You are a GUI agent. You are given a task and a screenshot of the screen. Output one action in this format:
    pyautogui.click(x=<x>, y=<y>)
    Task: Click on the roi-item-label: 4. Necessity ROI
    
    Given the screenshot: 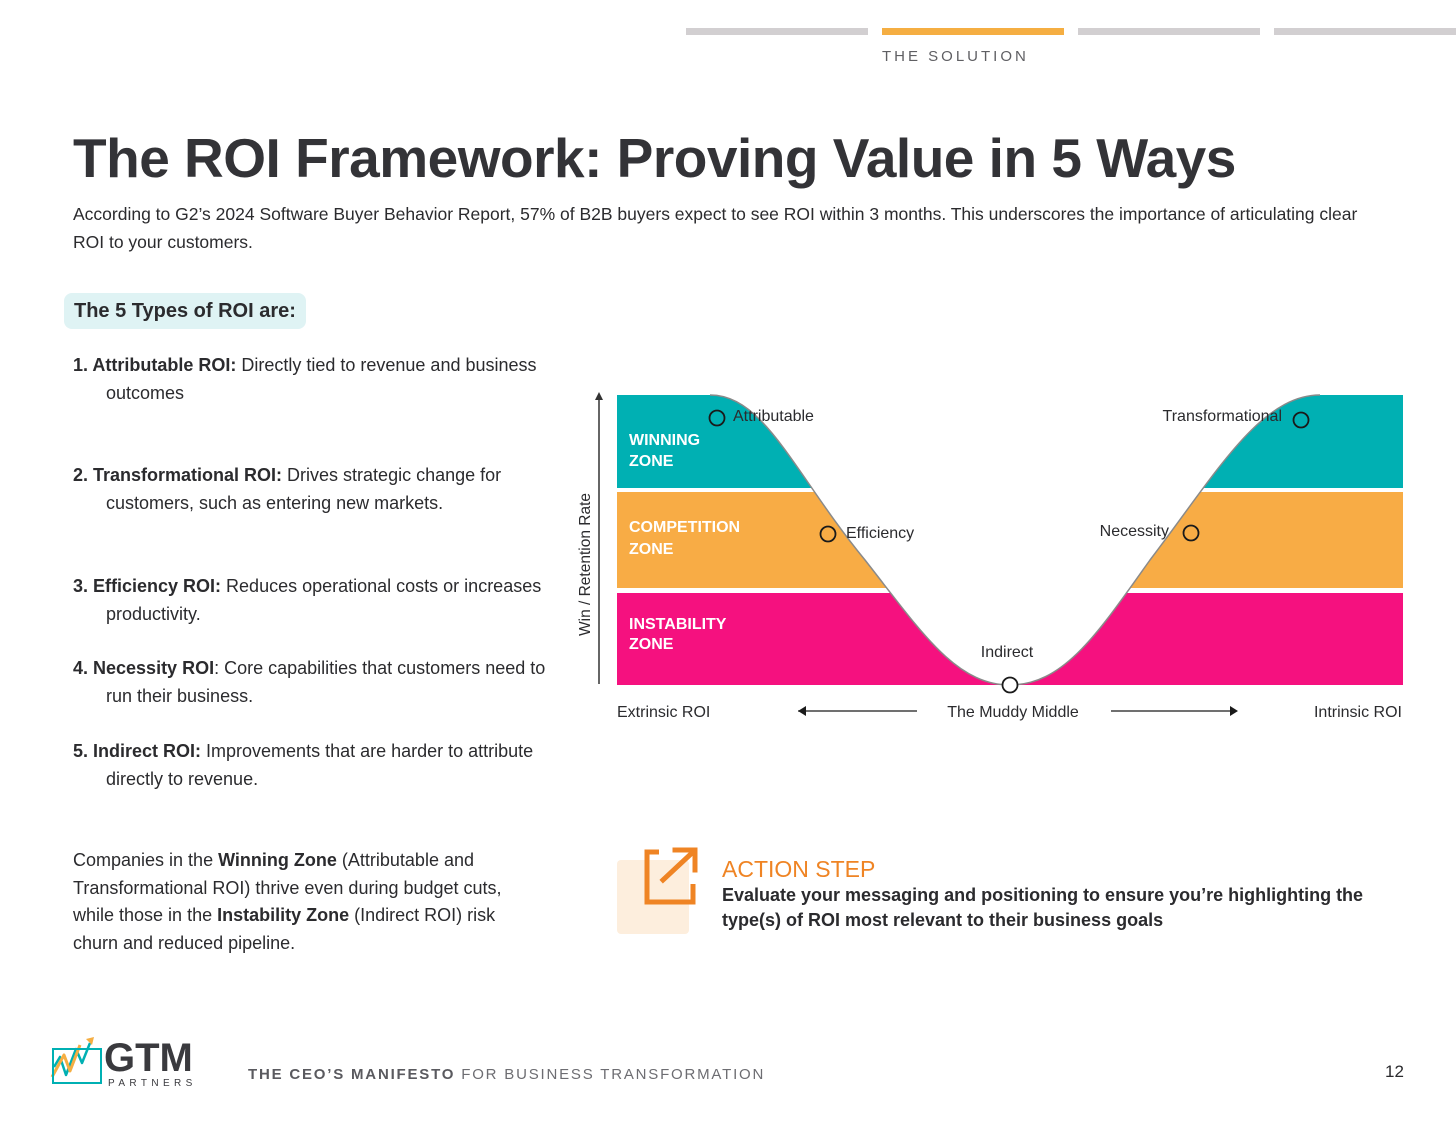 What is the action you would take?
    pyautogui.click(x=144, y=668)
    